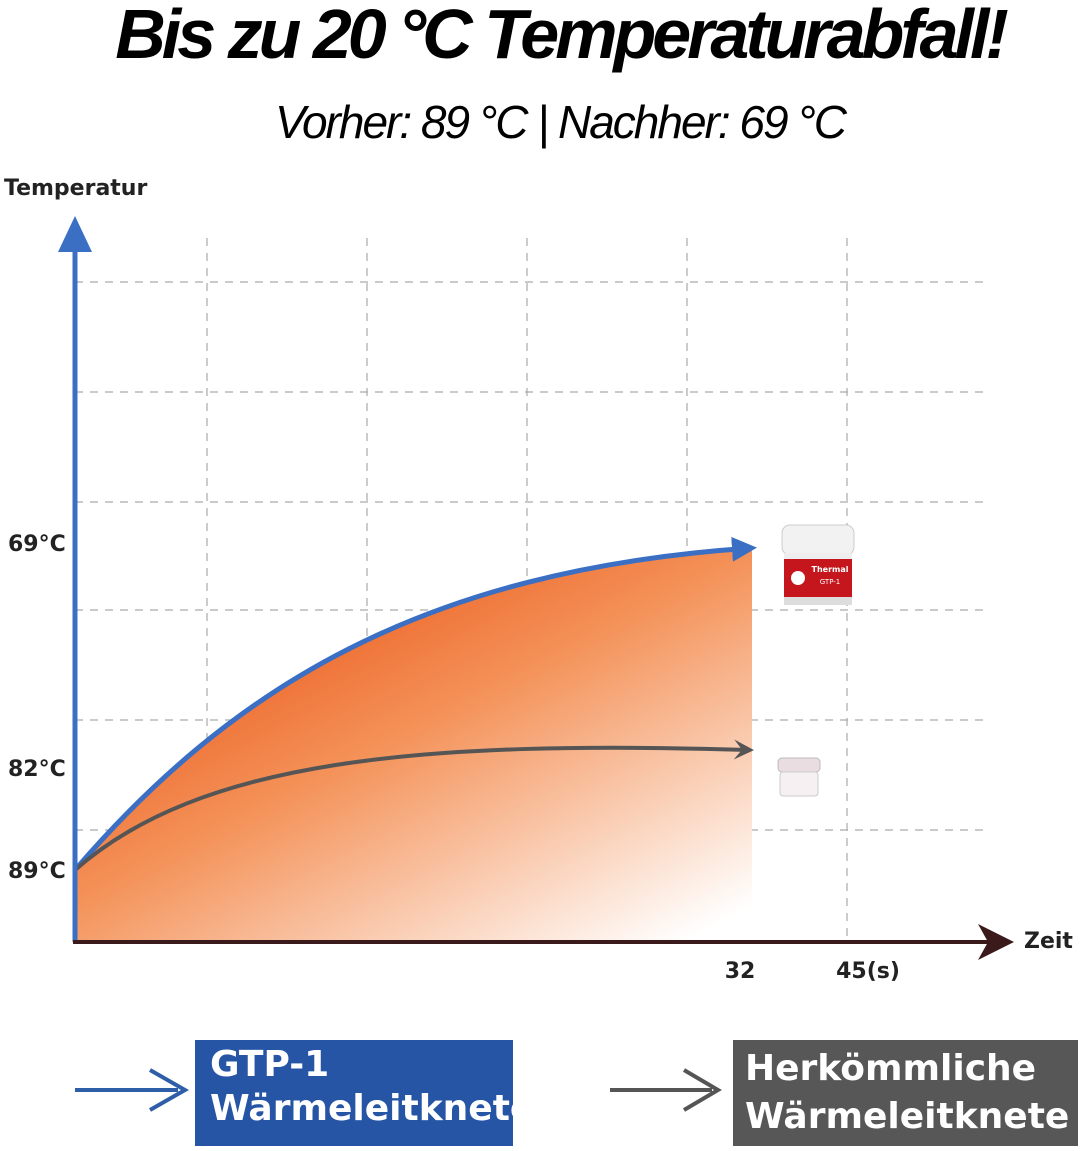 The height and width of the screenshot is (1151, 1080). I want to click on standard-jar, so click(799, 777).